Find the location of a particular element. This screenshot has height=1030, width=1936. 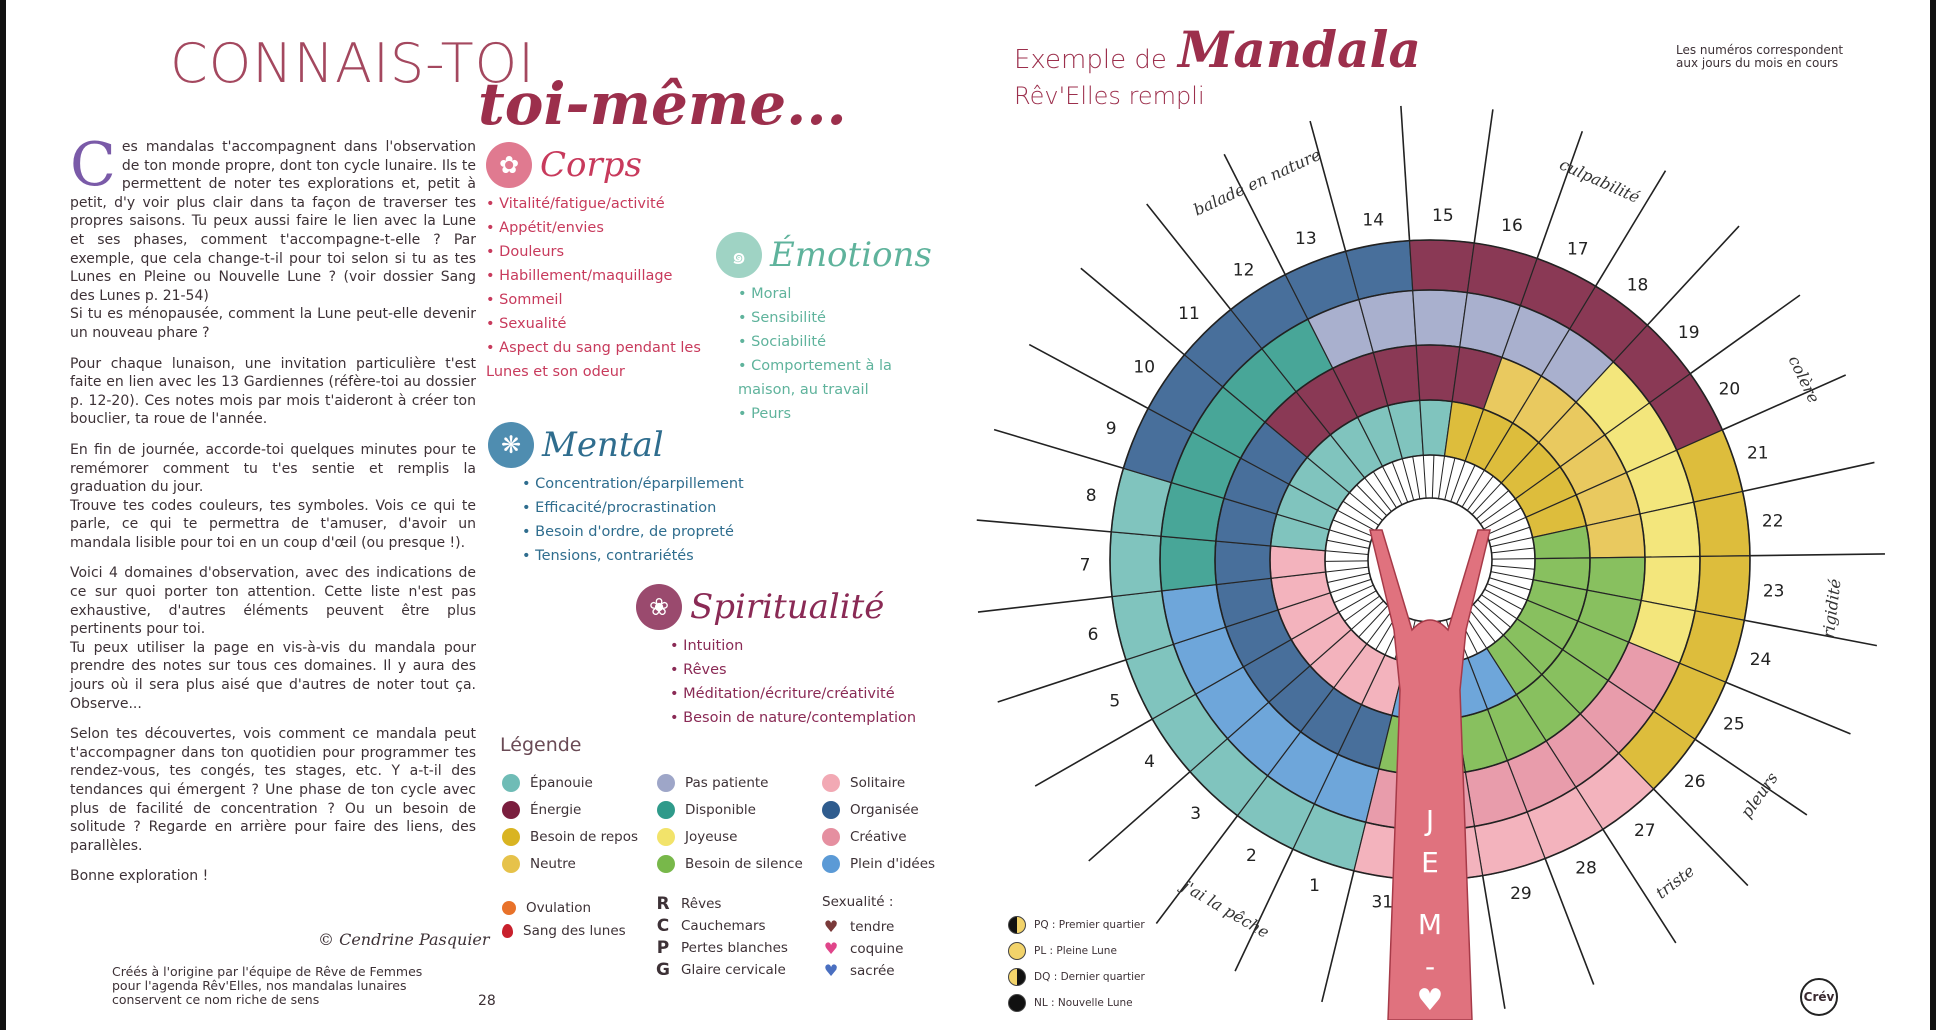

legend-letter-item: G Glaire cervicale is located at coordinates (720, 970).